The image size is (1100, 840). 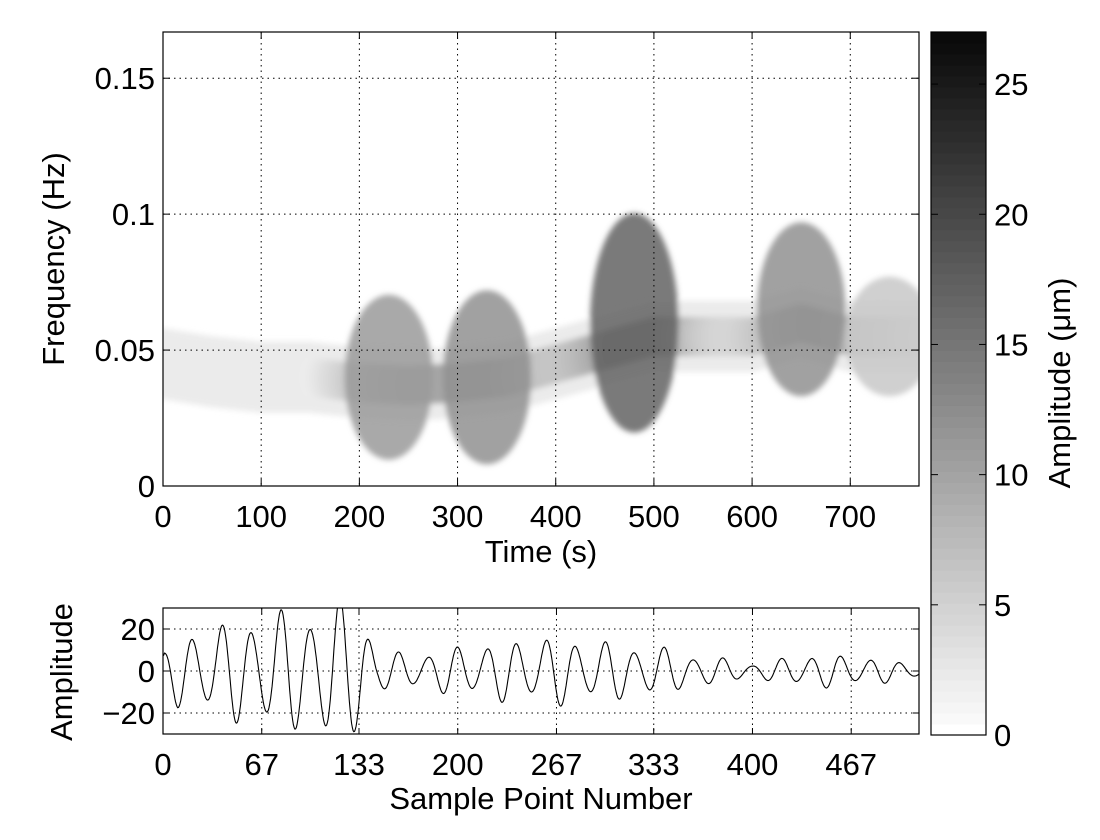 What do you see at coordinates (541, 551) in the screenshot?
I see `time-axis-label: Time (s)` at bounding box center [541, 551].